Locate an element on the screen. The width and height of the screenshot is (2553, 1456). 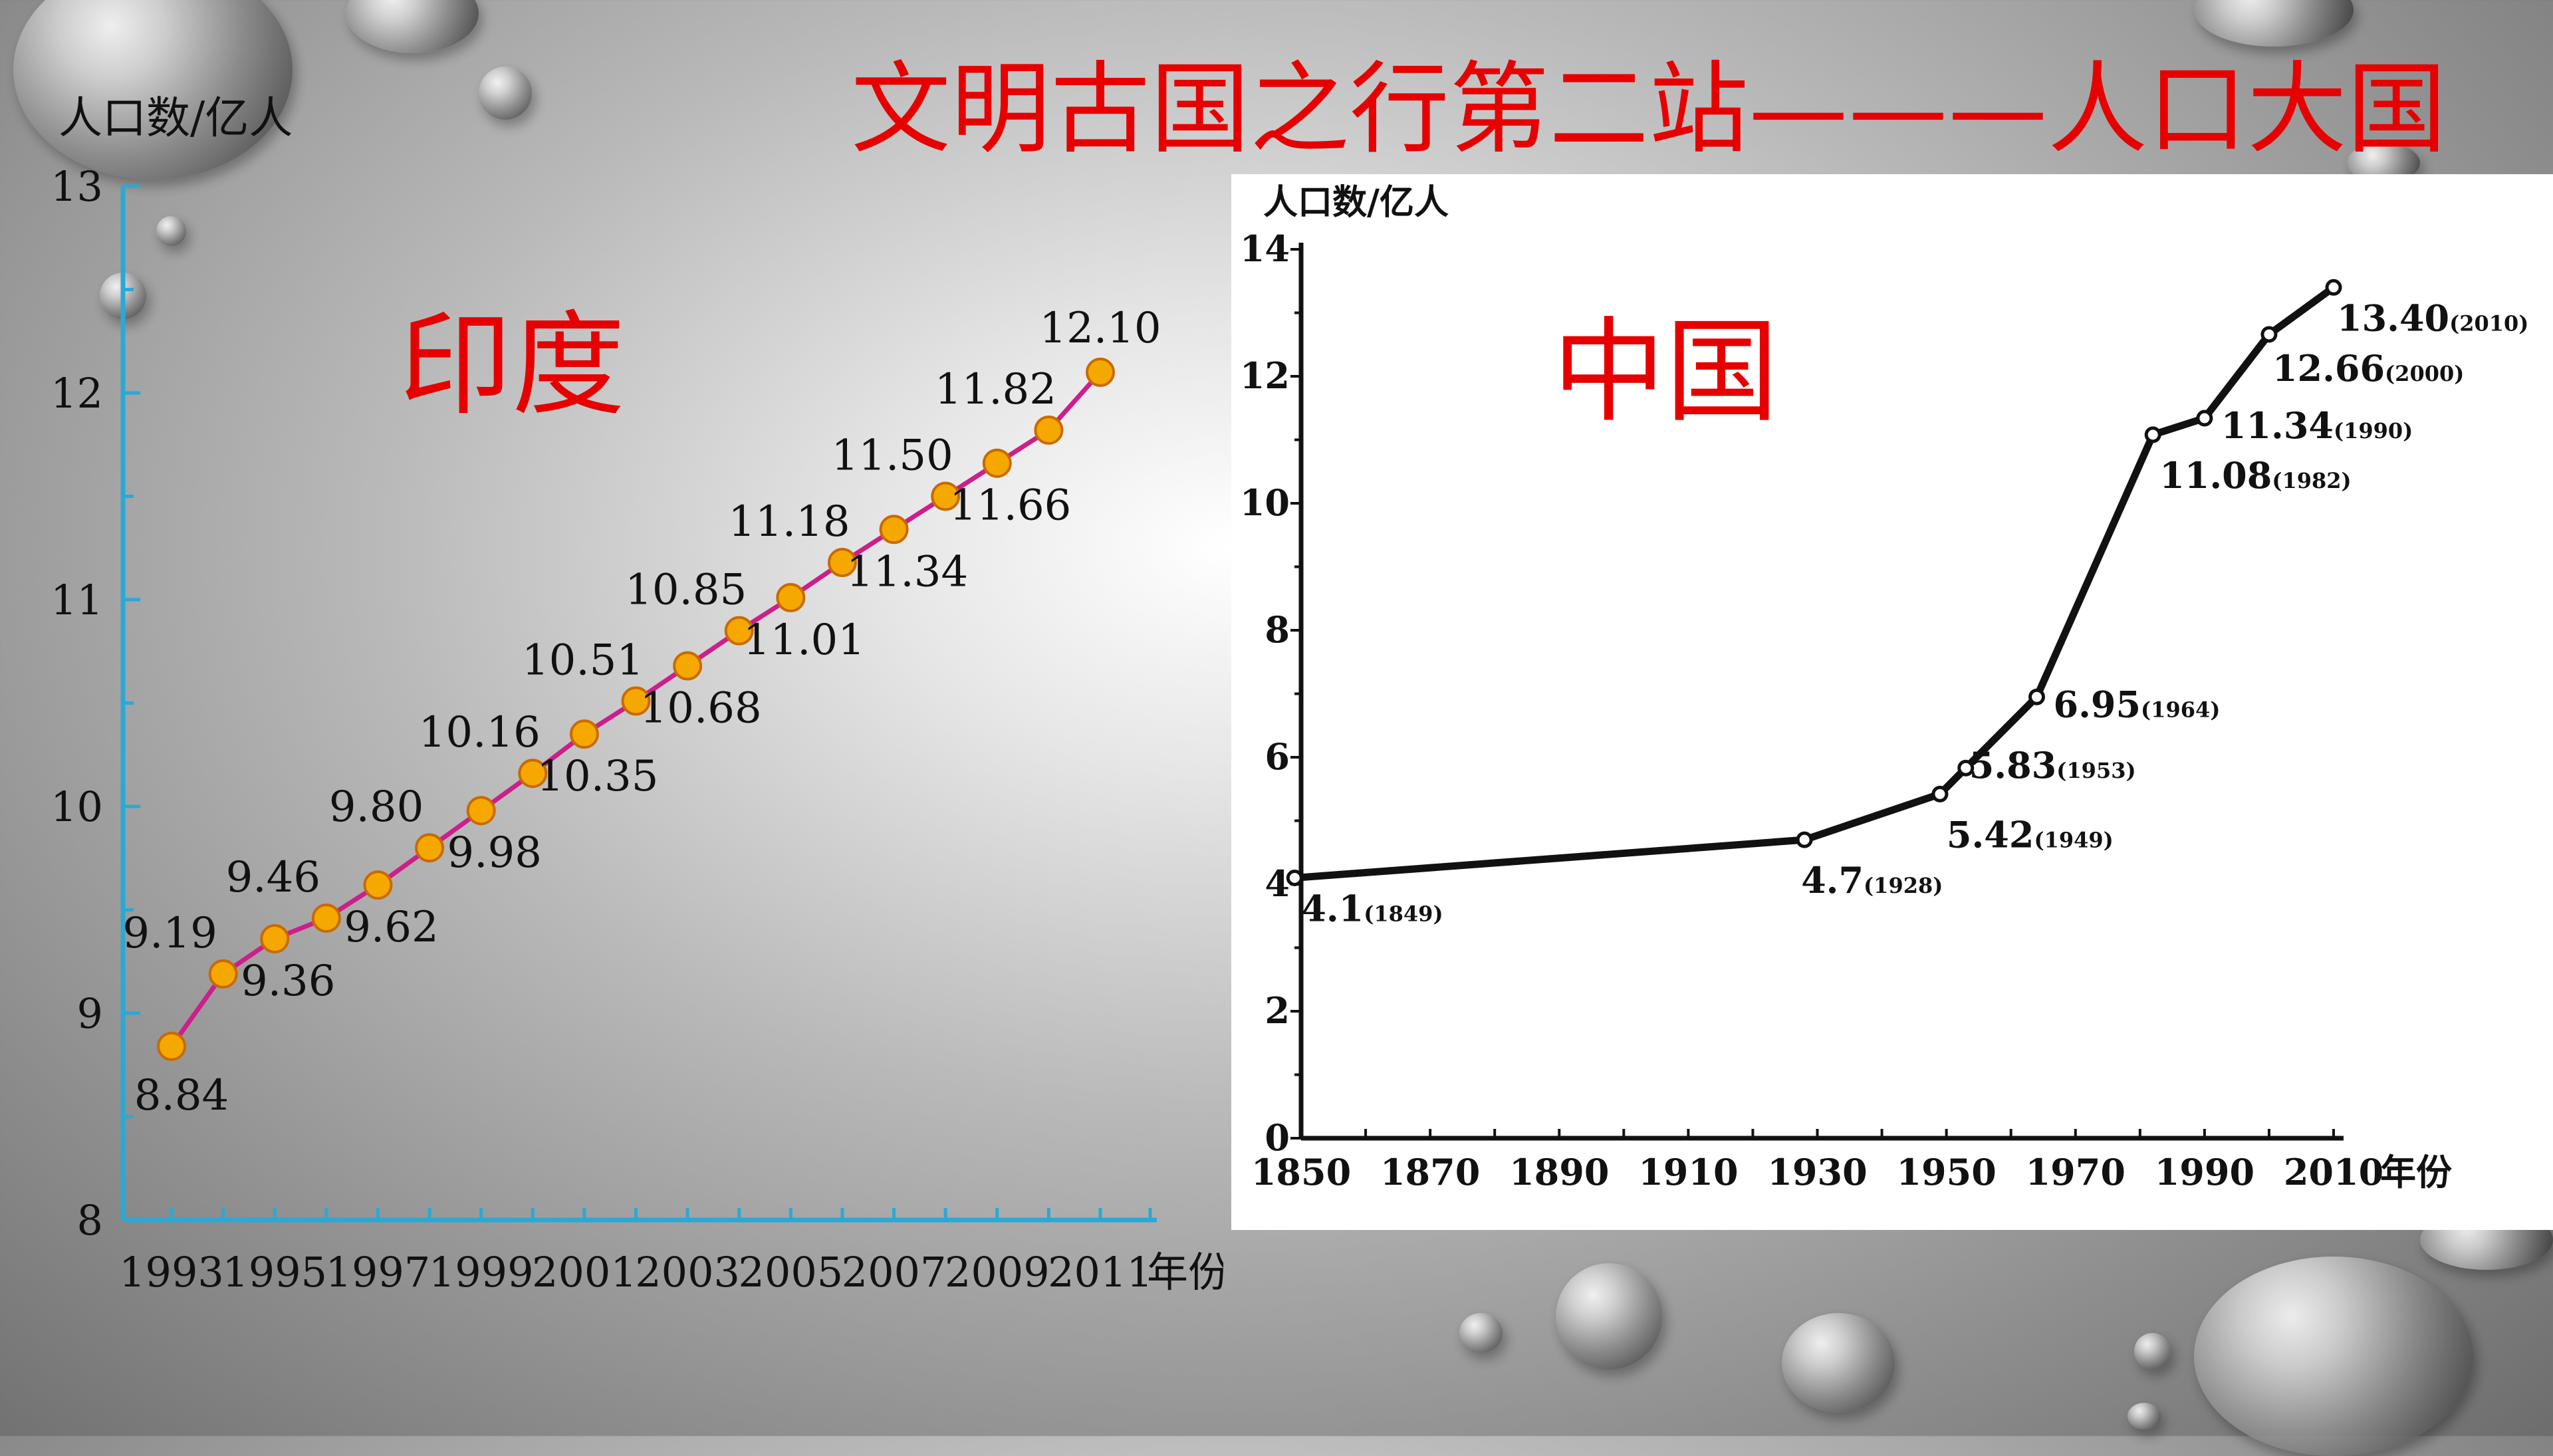
y-tick-label: 2 is located at coordinates (1277, 1010).